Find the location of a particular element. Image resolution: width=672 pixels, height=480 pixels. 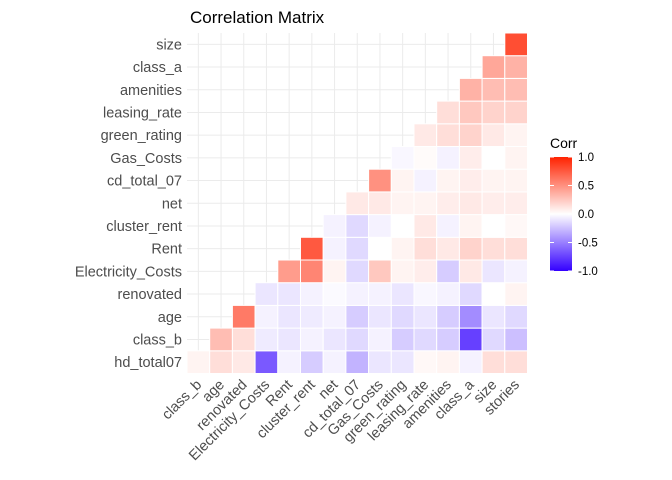

y-tick-label: renovated is located at coordinates (150, 295).